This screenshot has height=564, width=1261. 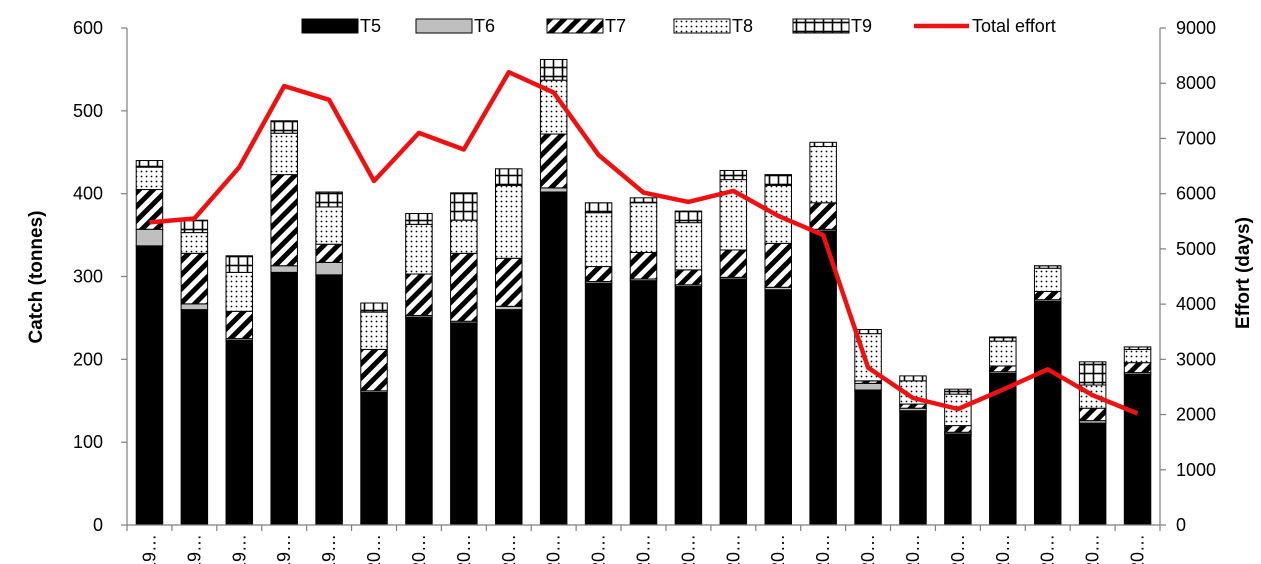 I want to click on y-tick-label: 300, so click(x=88, y=277).